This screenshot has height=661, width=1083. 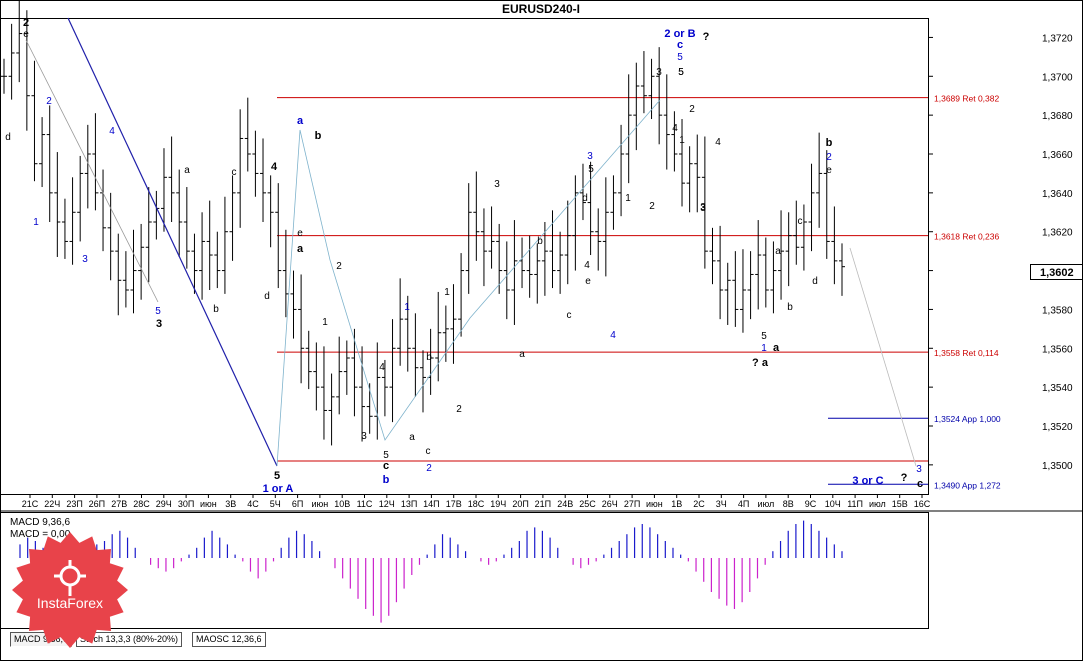 What do you see at coordinates (278, 489) in the screenshot?
I see `wave-label: 1 or A` at bounding box center [278, 489].